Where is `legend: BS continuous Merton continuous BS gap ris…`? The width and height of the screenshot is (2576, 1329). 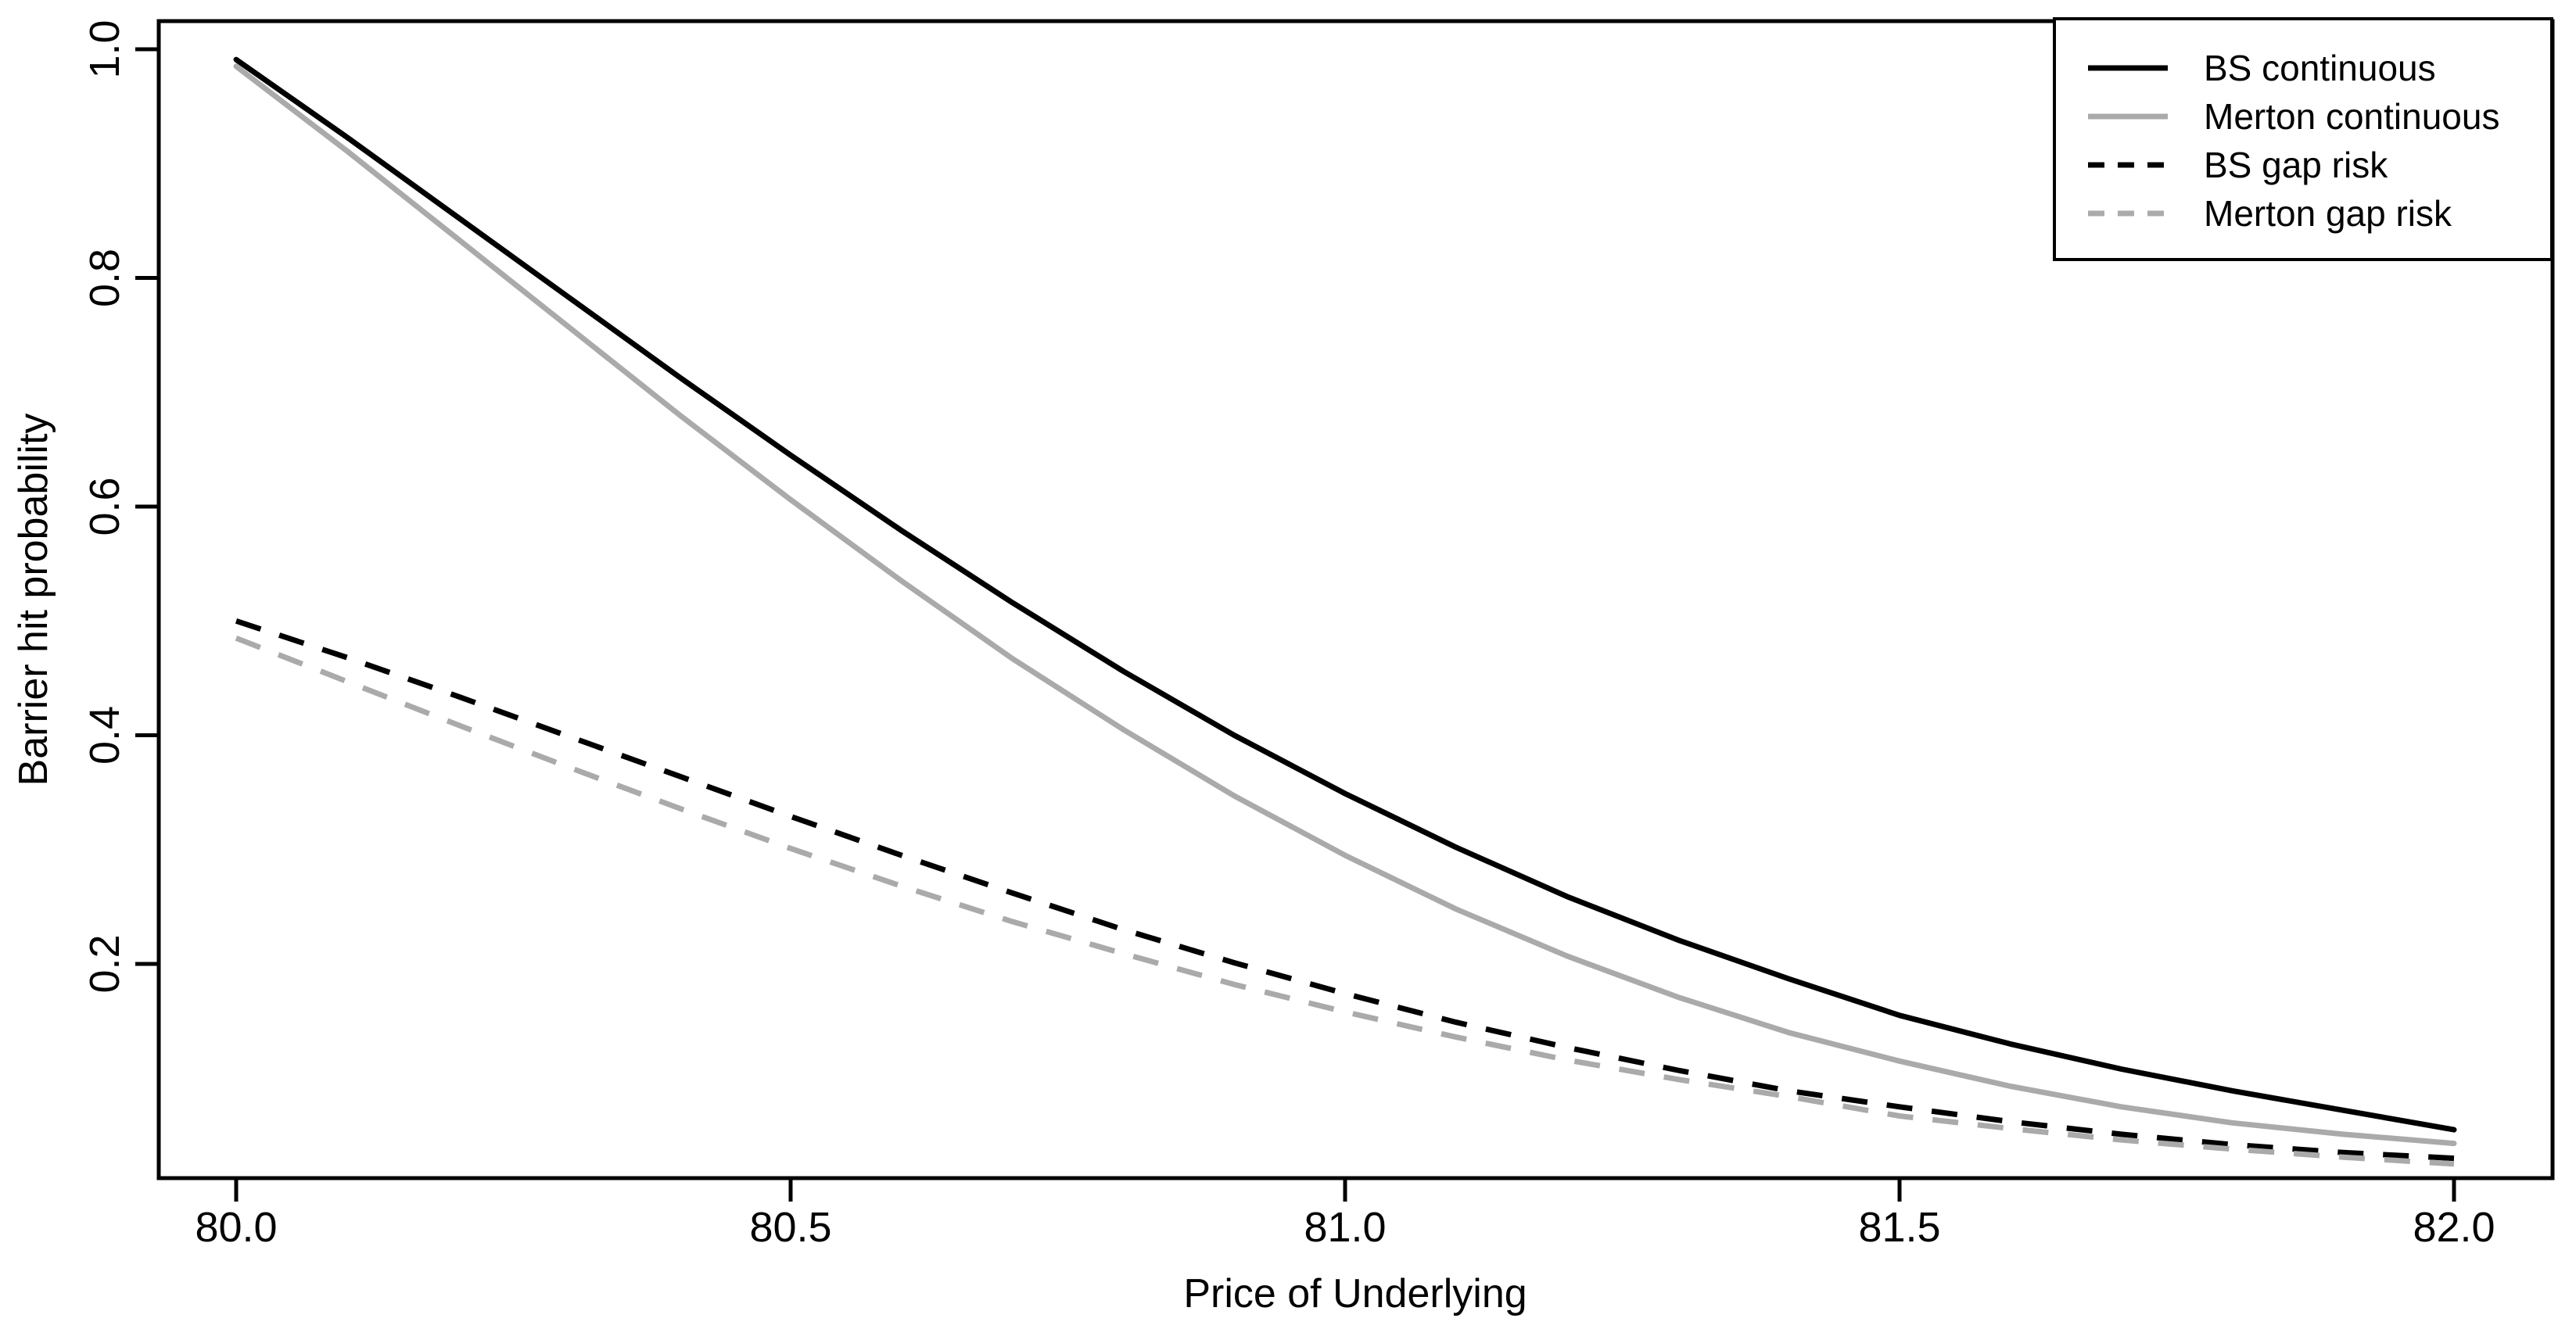
legend: BS continuous Merton continuous BS gap ris… is located at coordinates (2303, 139).